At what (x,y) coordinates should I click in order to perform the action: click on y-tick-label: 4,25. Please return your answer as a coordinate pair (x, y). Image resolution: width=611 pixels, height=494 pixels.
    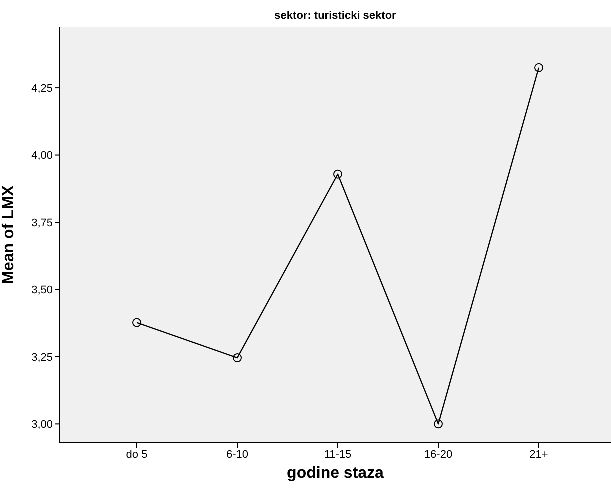
    Looking at the image, I should click on (42, 88).